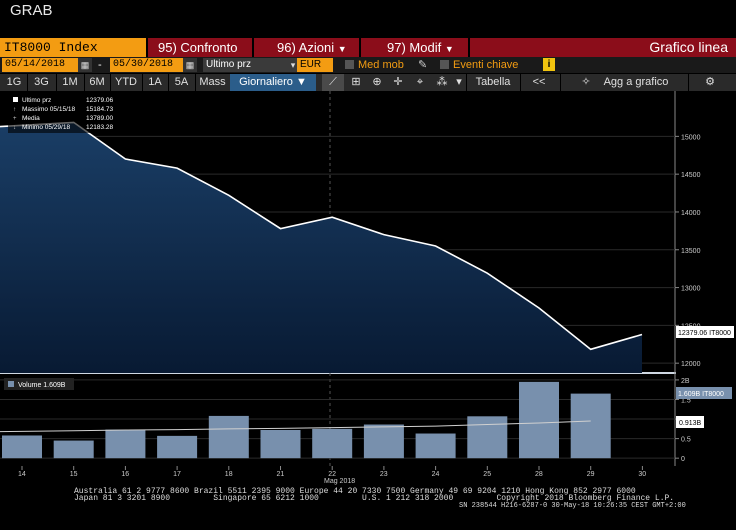  What do you see at coordinates (486, 65) in the screenshot?
I see `events-label: Eventi chiave` at bounding box center [486, 65].